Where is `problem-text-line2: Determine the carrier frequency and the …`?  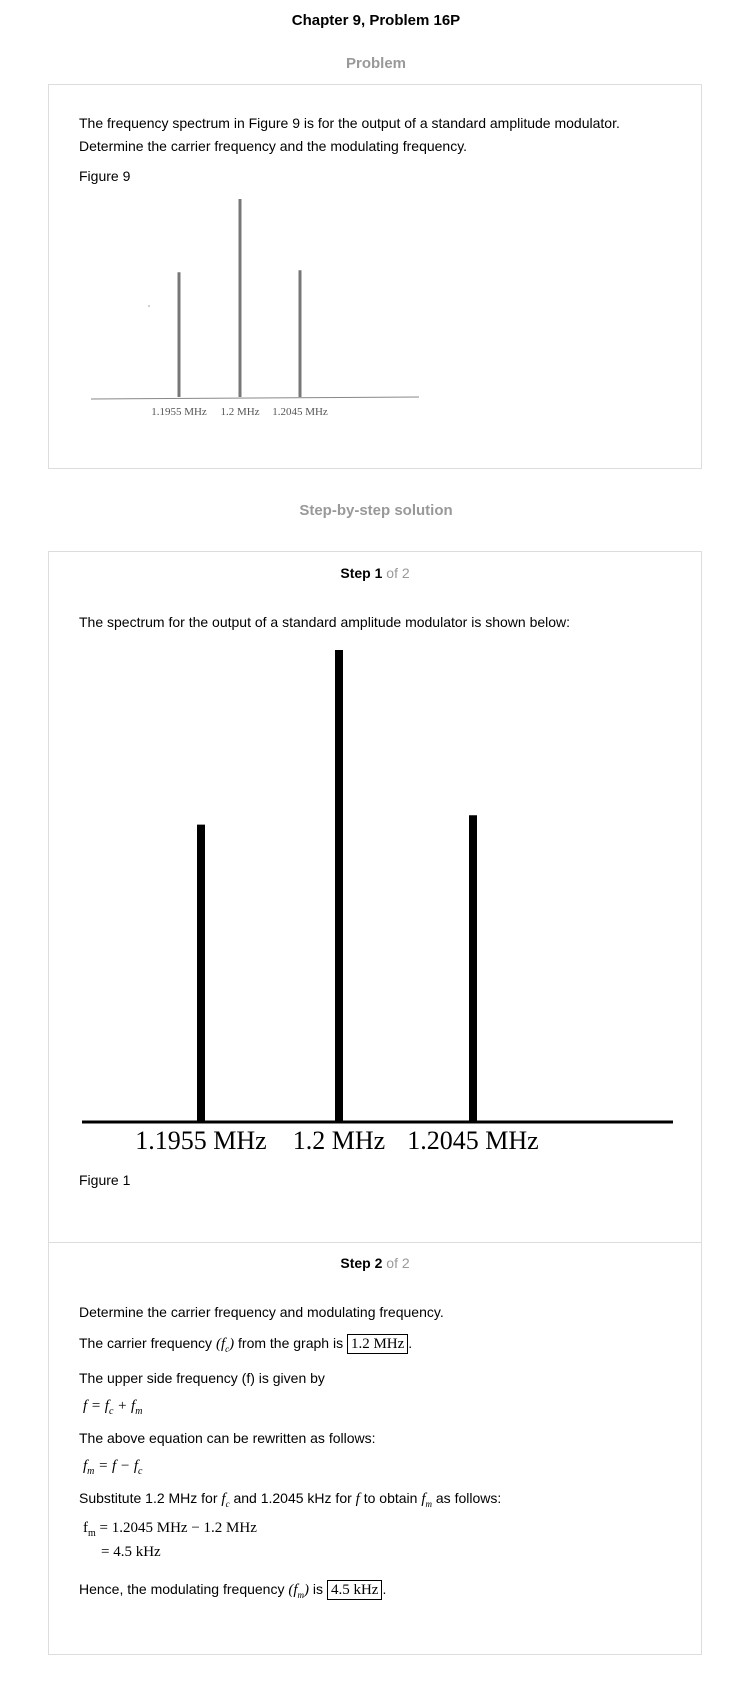
problem-text-line2: Determine the carrier frequency and the … is located at coordinates (273, 146).